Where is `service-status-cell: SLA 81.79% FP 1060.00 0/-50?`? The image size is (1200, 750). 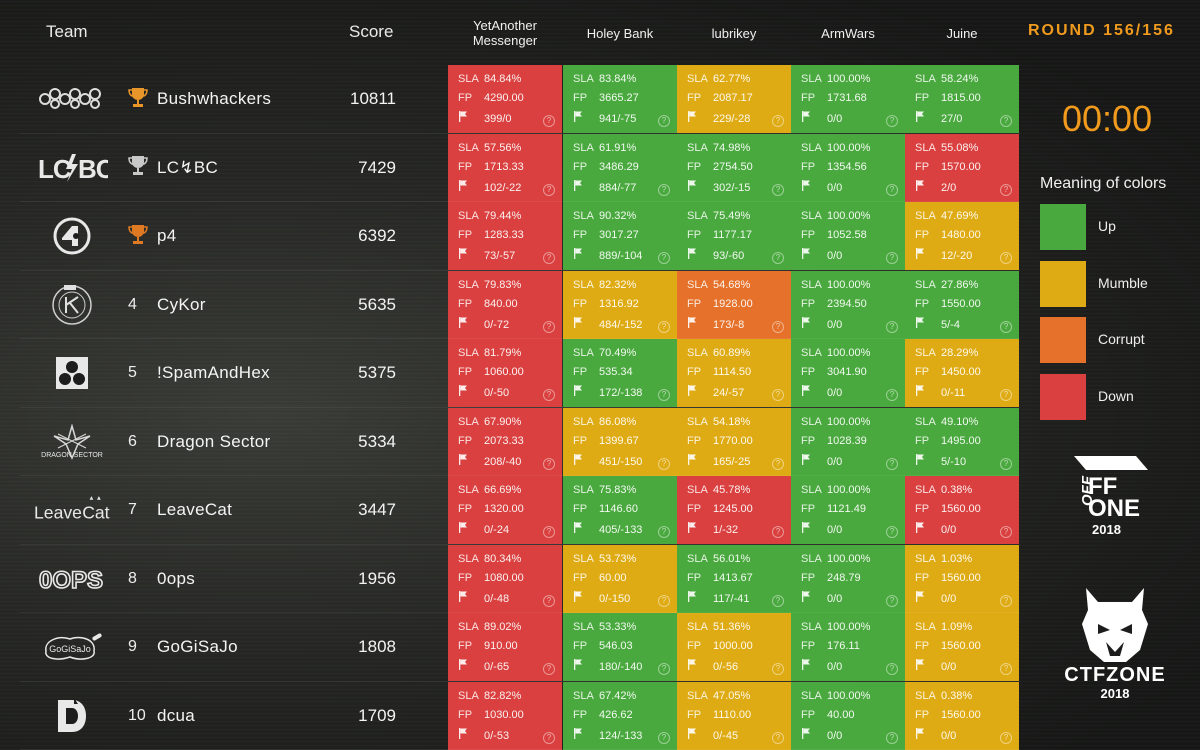 service-status-cell: SLA 81.79% FP 1060.00 0/-50? is located at coordinates (505, 373).